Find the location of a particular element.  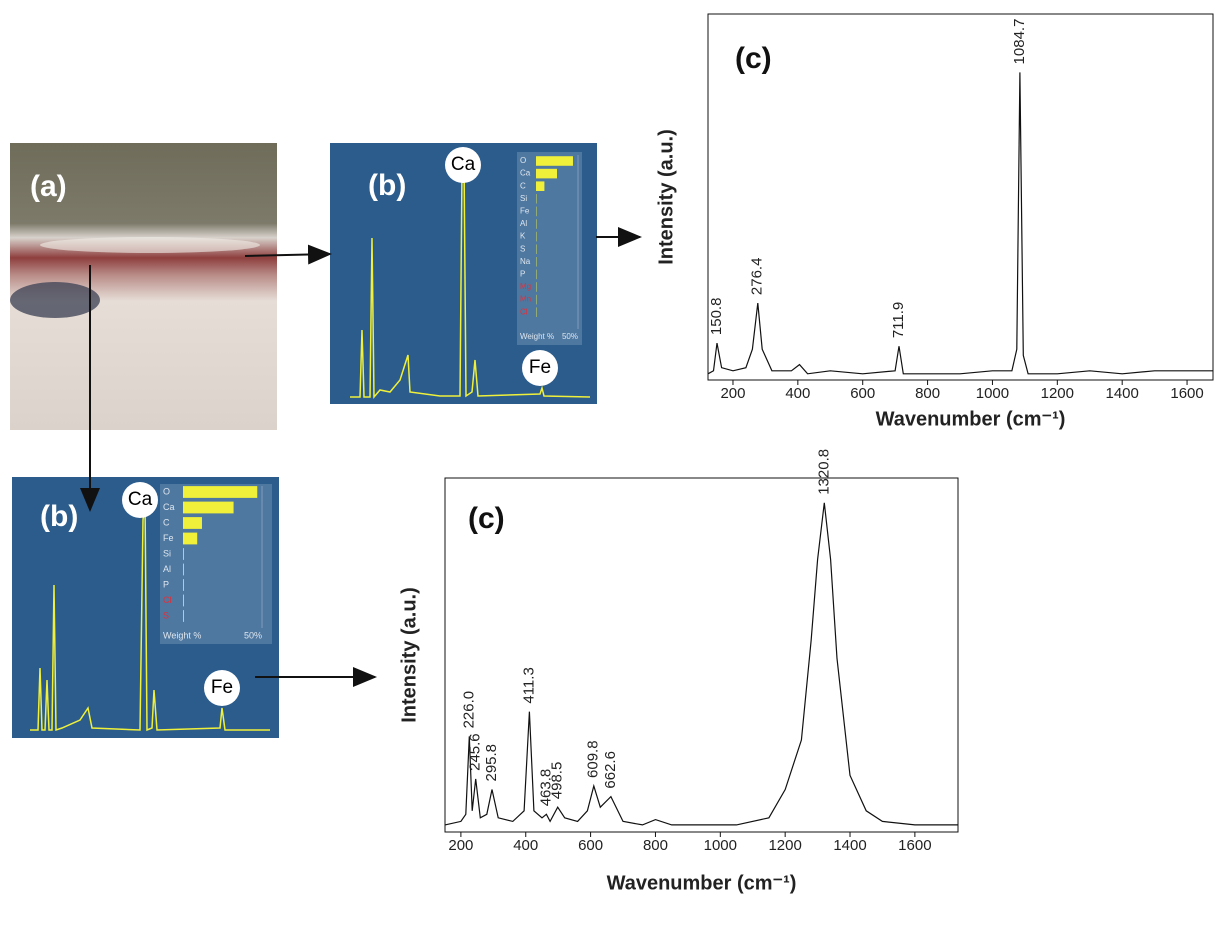

category-label: K is located at coordinates (523, 236).